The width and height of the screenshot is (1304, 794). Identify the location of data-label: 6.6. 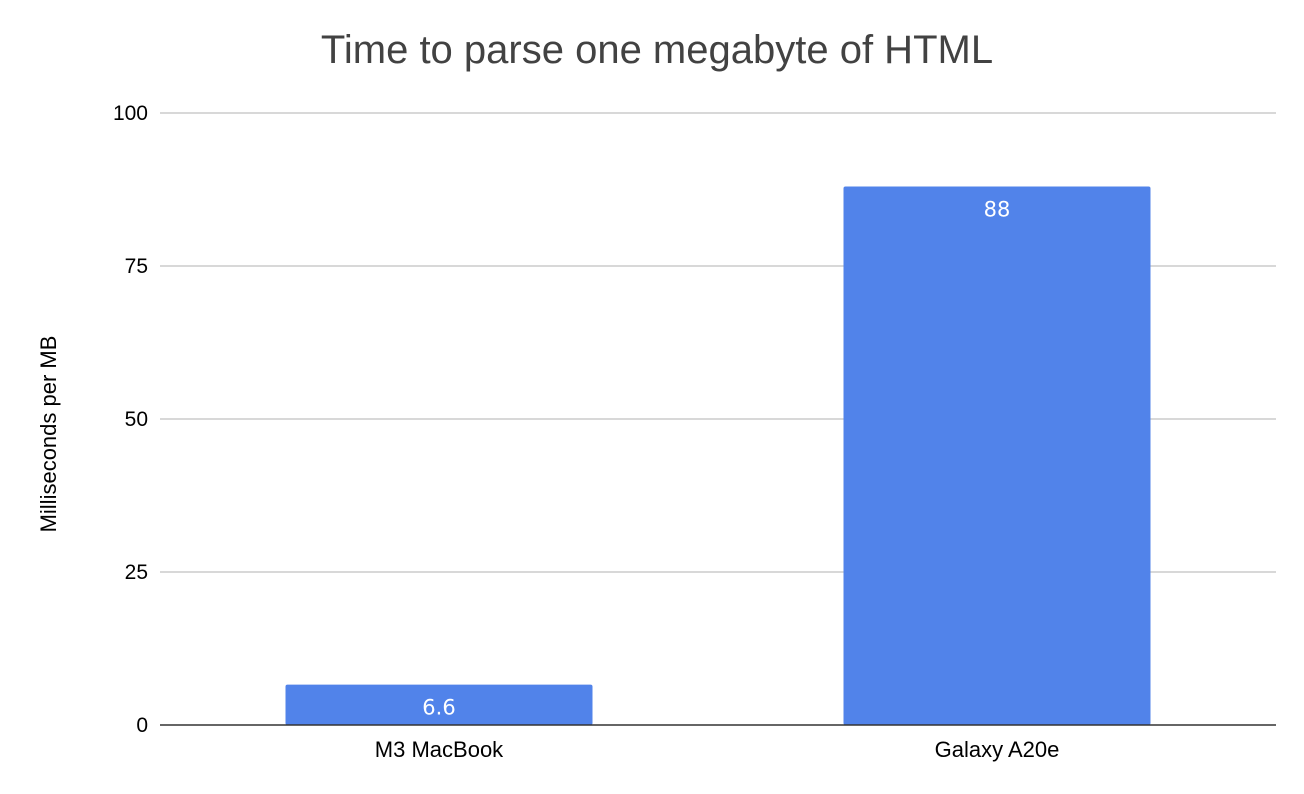
(438, 708).